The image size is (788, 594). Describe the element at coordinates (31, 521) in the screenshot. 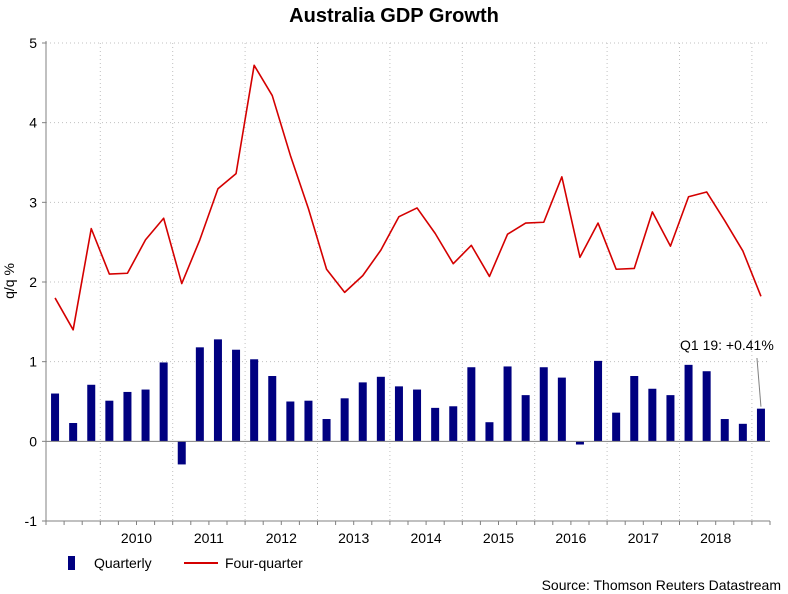

I see `y-tick-label: -1` at that location.